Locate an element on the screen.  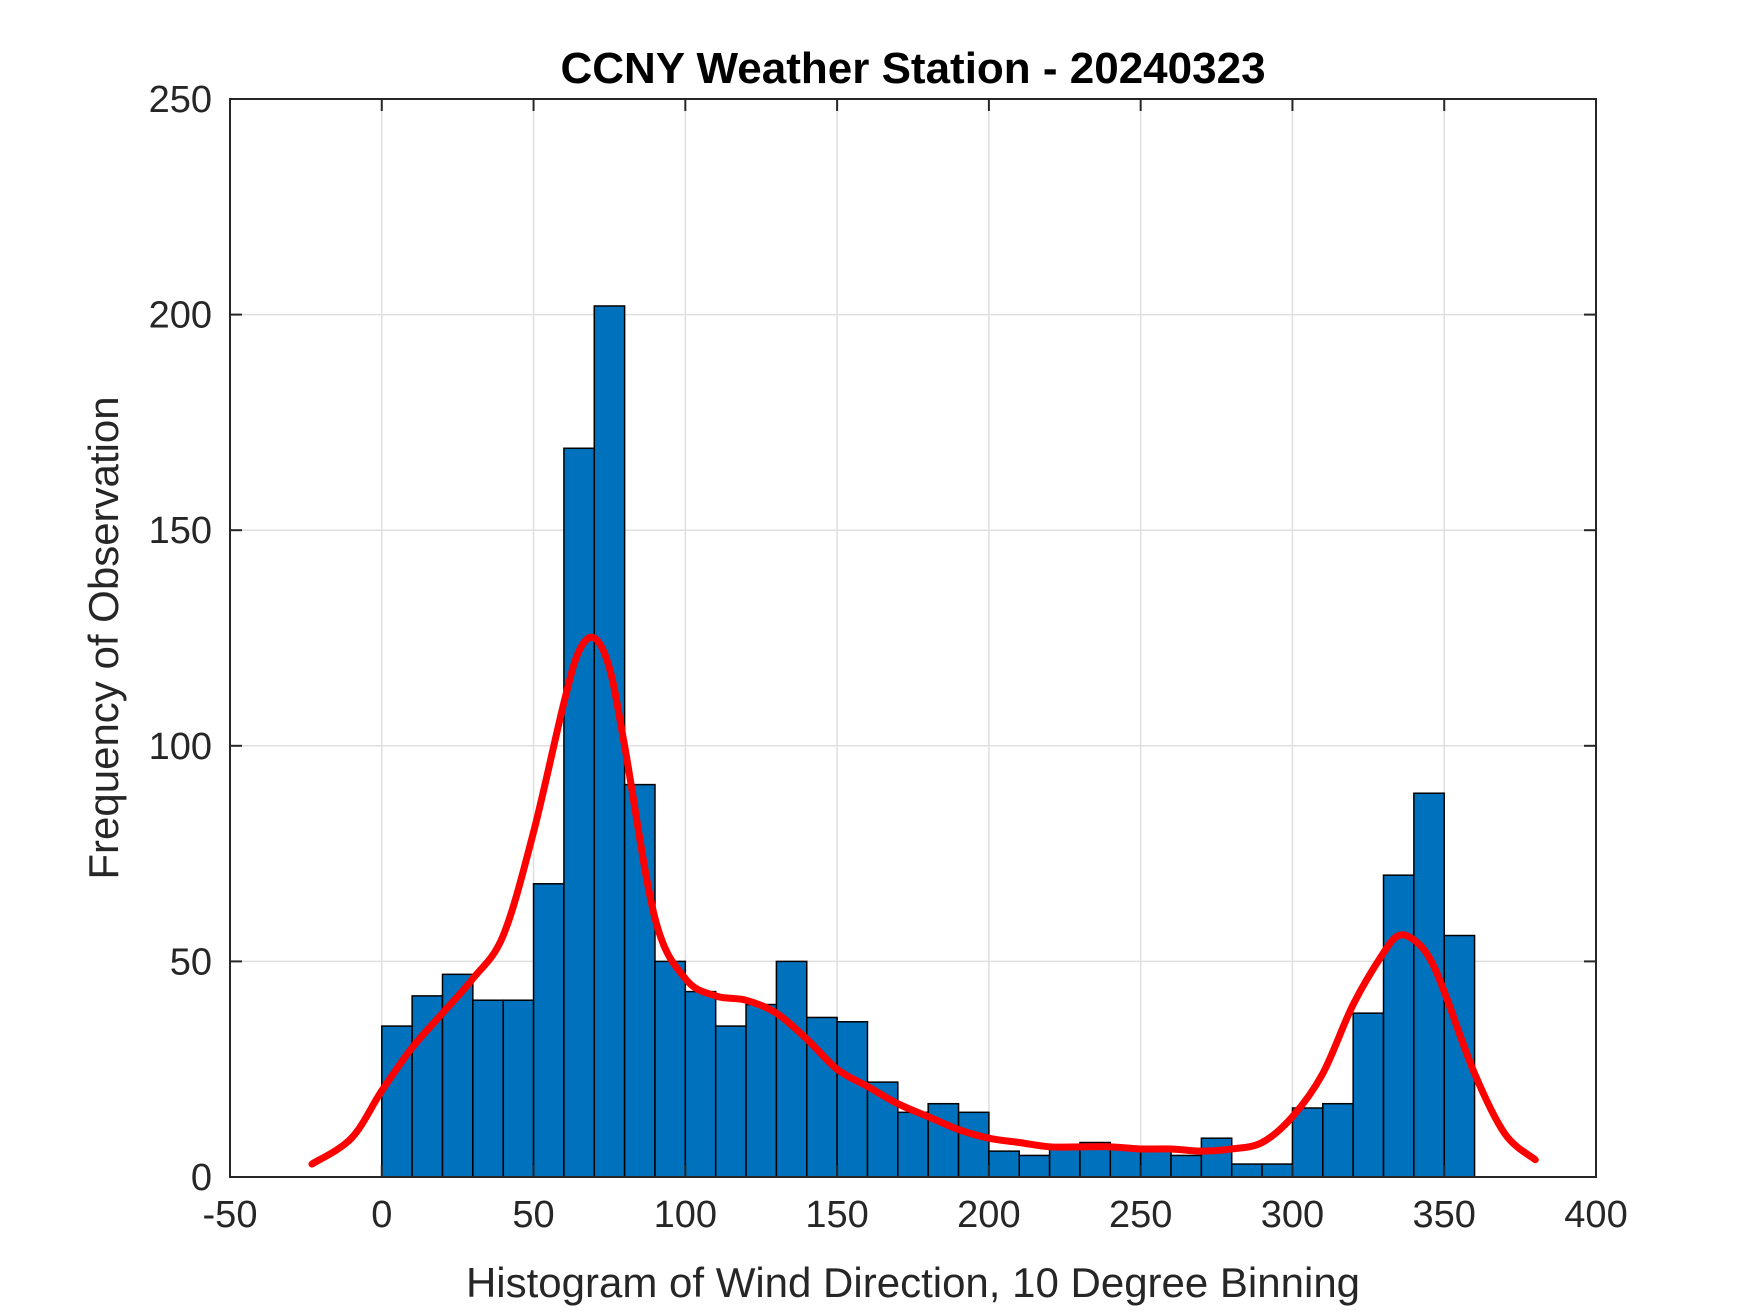
y-tick-label: 250 is located at coordinates (180, 100).